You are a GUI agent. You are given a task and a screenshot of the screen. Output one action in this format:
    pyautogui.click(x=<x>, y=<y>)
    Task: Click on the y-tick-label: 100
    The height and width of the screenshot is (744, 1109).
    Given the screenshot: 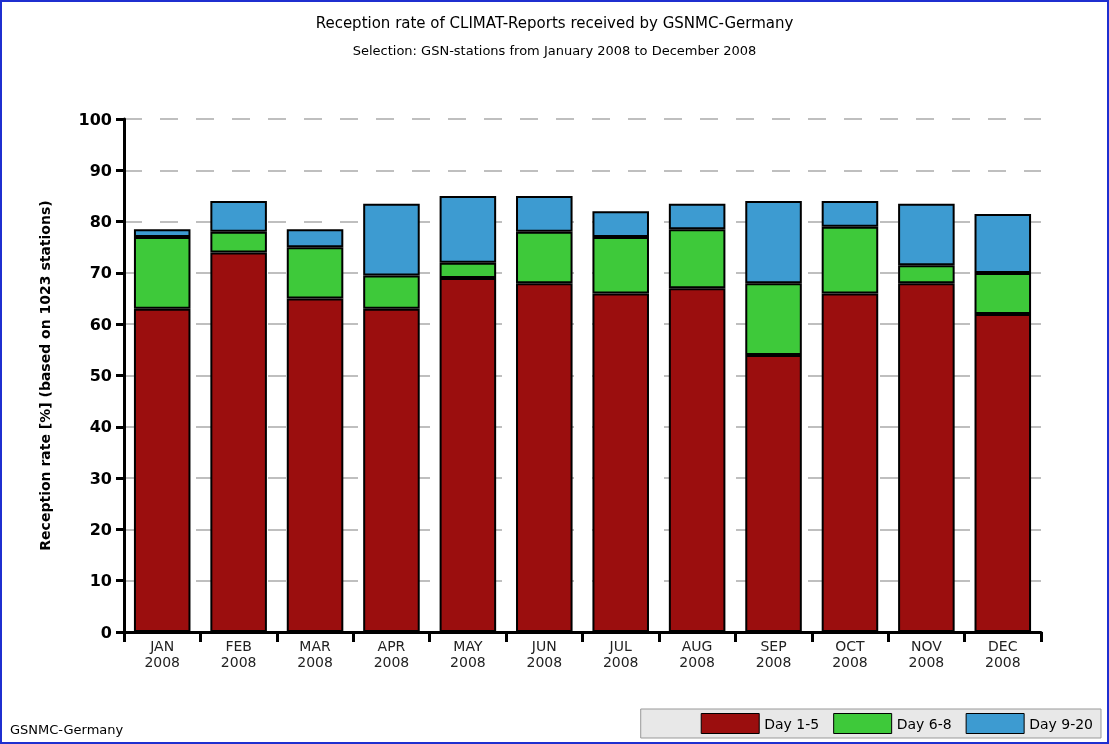 What is the action you would take?
    pyautogui.click(x=95, y=119)
    